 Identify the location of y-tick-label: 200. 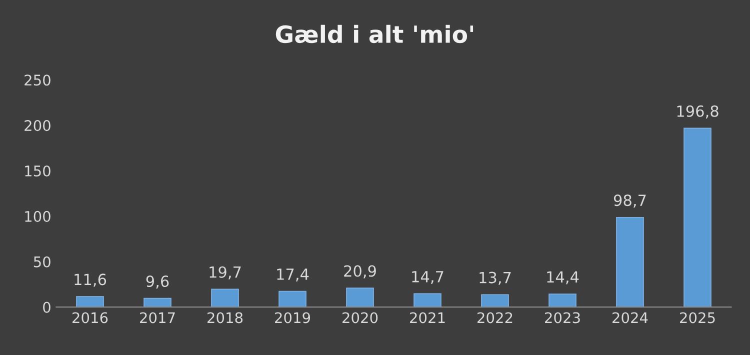
(37, 126).